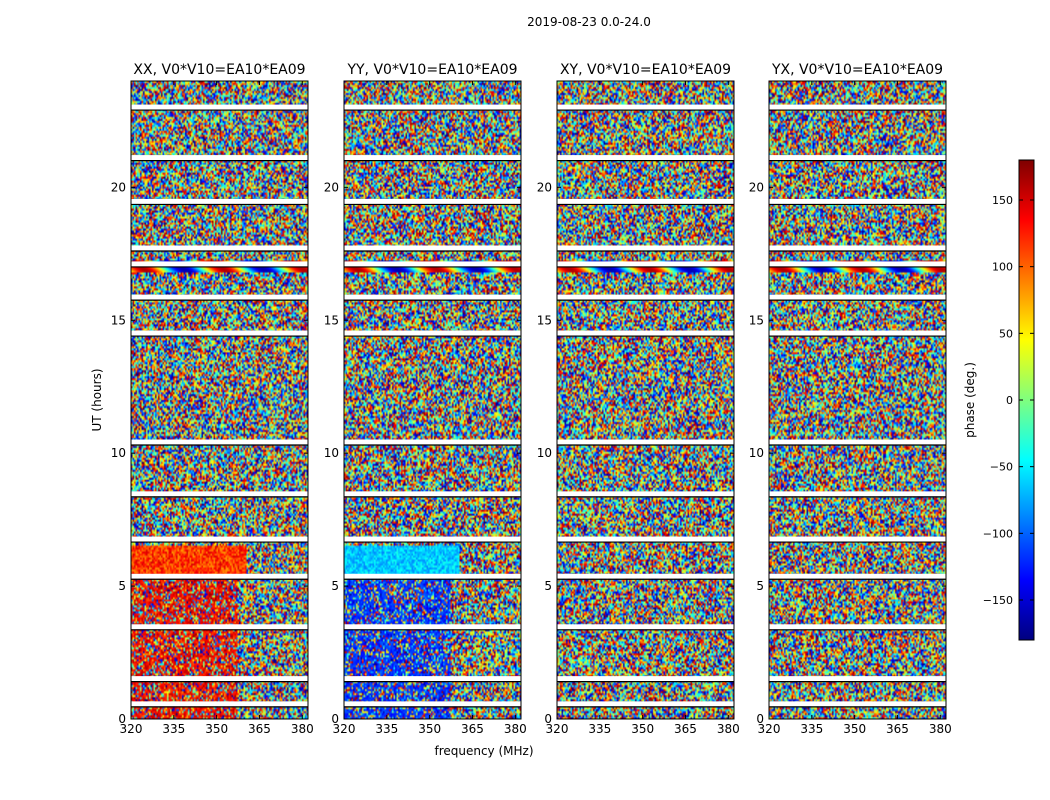 Image resolution: width=1050 pixels, height=800 pixels. I want to click on figure-suptitle: 2019-08-23 0.0-24.0, so click(589, 22).